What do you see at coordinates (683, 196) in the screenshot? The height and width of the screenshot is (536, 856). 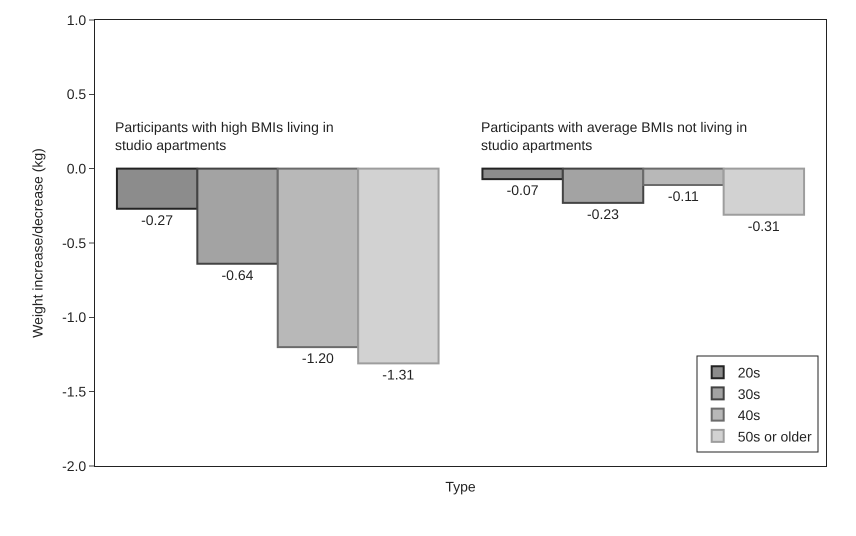 I see `data-label: -0.11` at bounding box center [683, 196].